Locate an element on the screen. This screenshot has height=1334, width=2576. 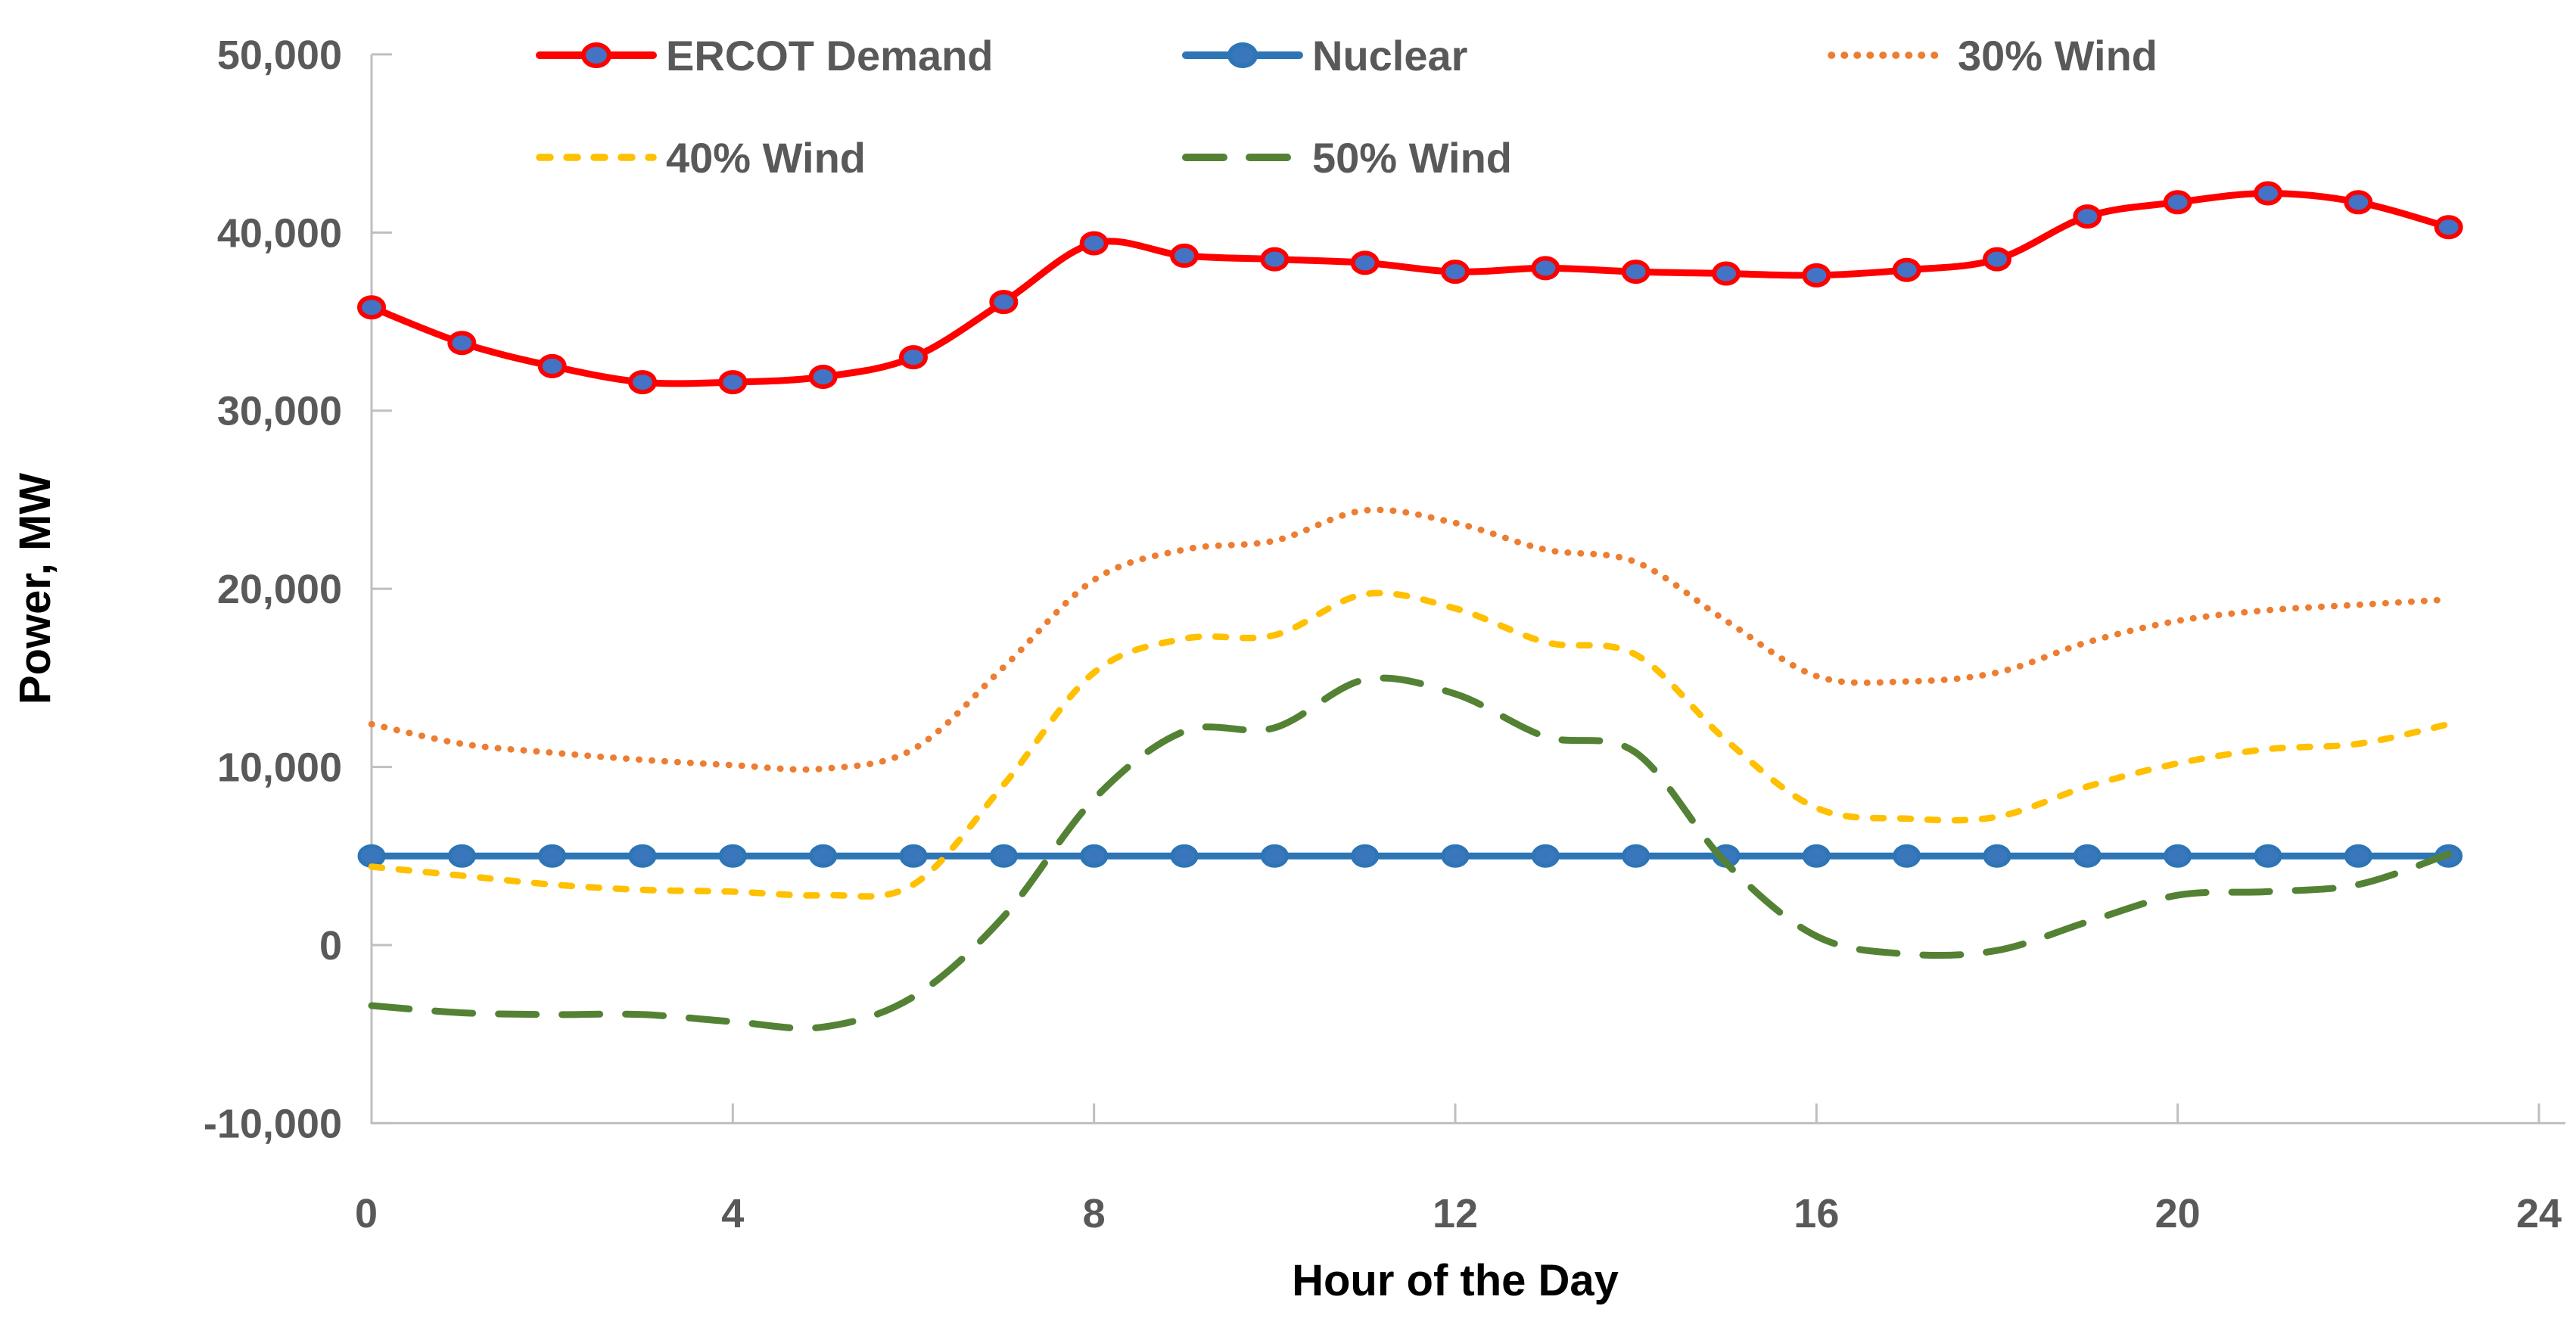
series-ercot-demand is located at coordinates (1410, 288).